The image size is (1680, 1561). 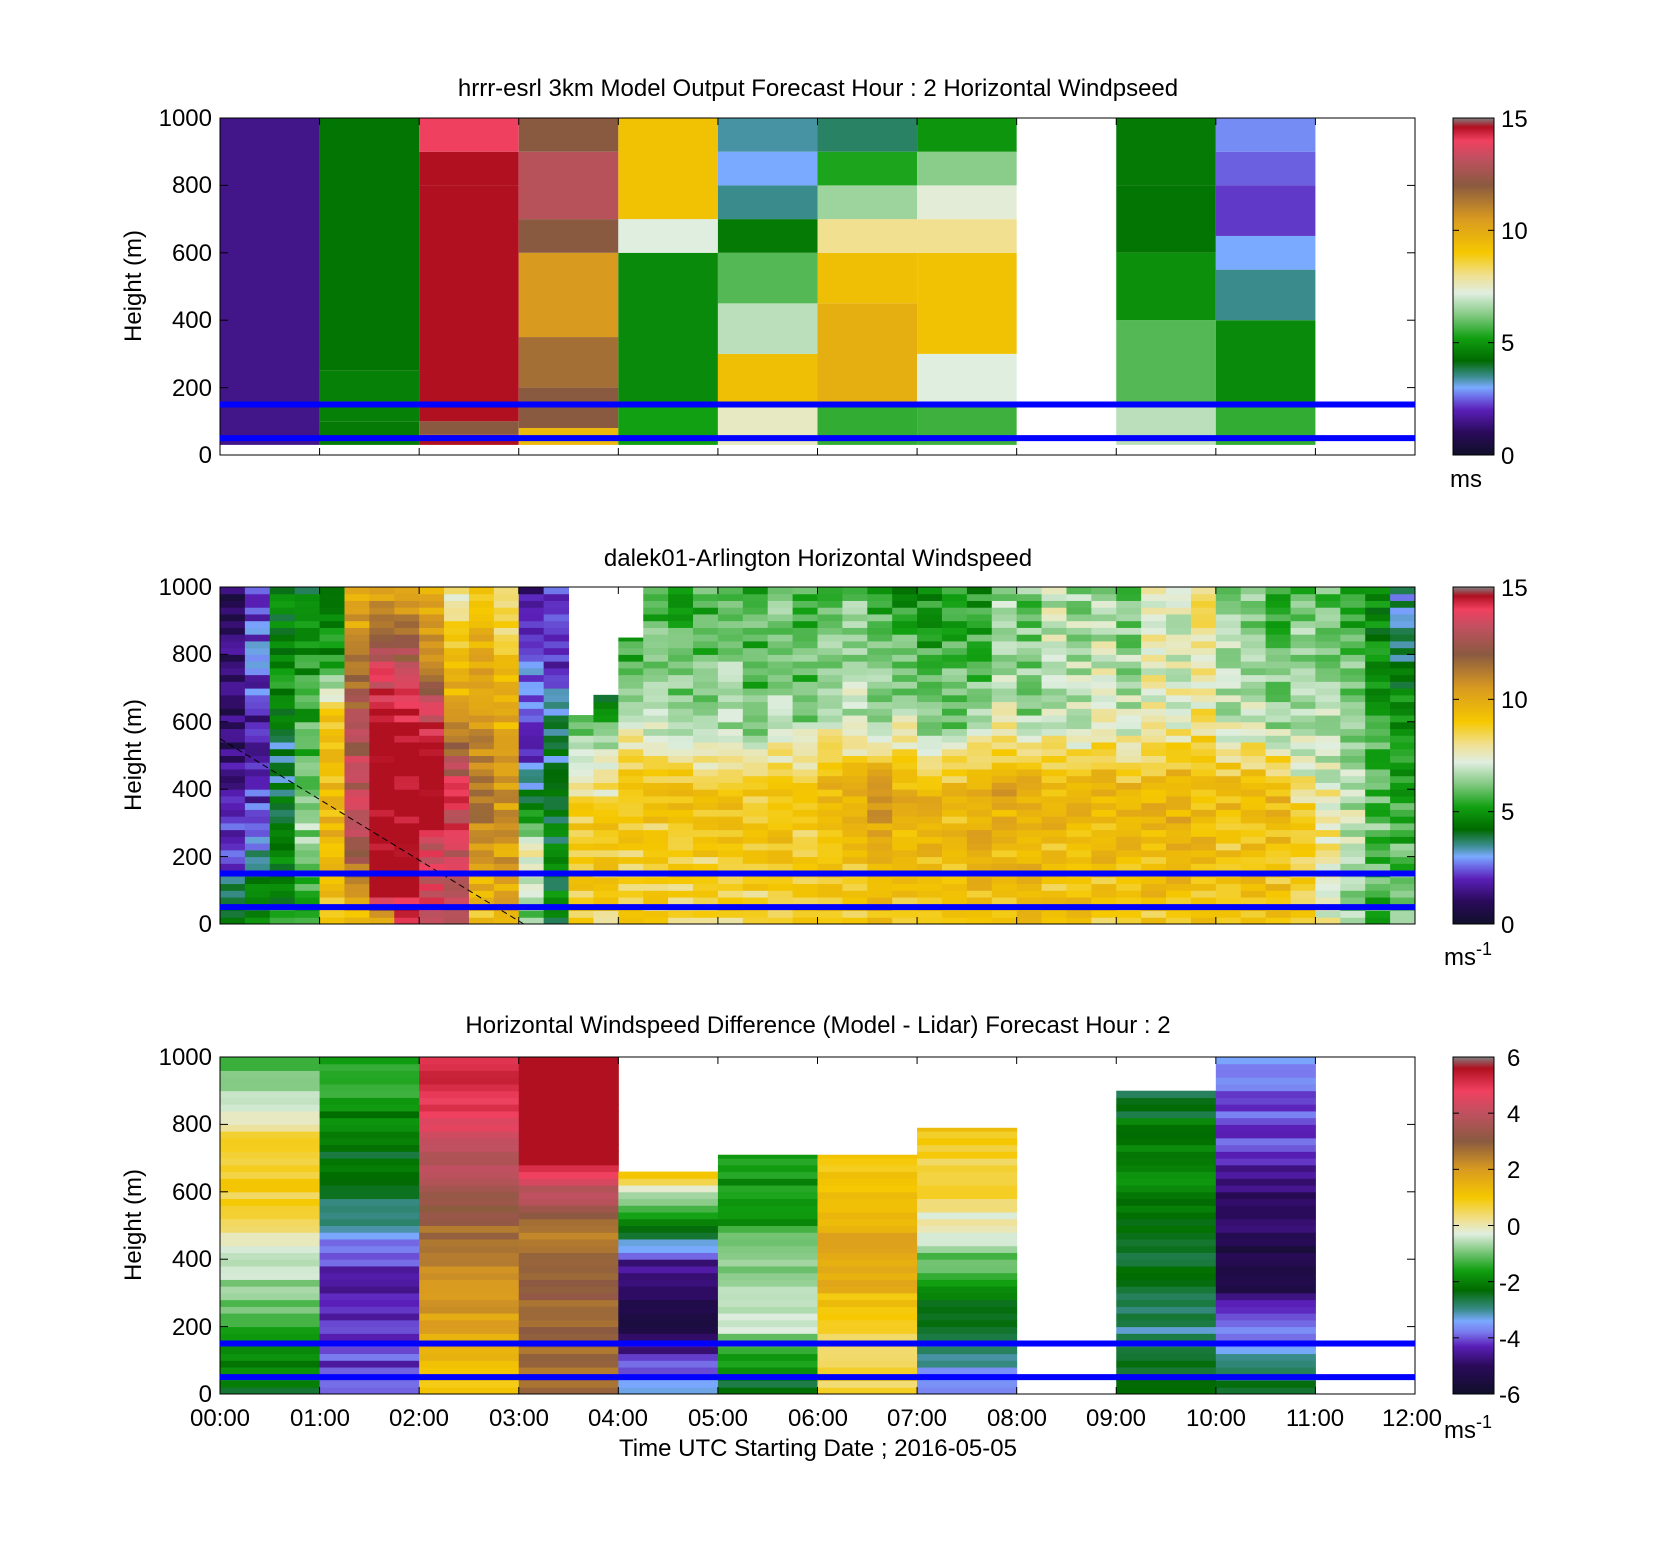 I want to click on panel-diff-colorbar: -6 -4 -2 0 2 4 6 ms-1, so click(x=1482, y=1244).